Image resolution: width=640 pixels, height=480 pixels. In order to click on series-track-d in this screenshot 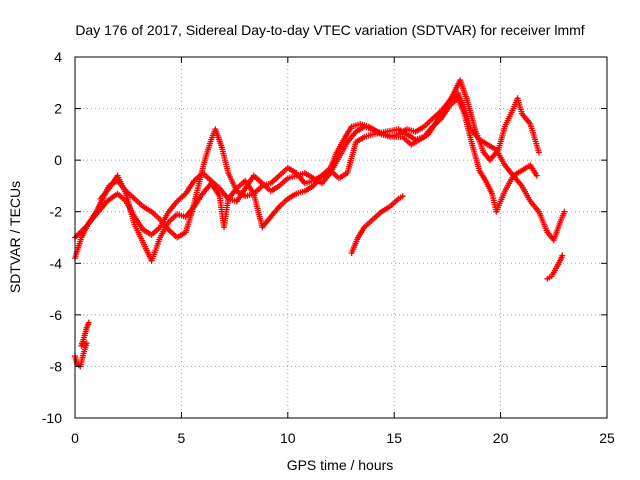, I will do `click(377, 224)`.